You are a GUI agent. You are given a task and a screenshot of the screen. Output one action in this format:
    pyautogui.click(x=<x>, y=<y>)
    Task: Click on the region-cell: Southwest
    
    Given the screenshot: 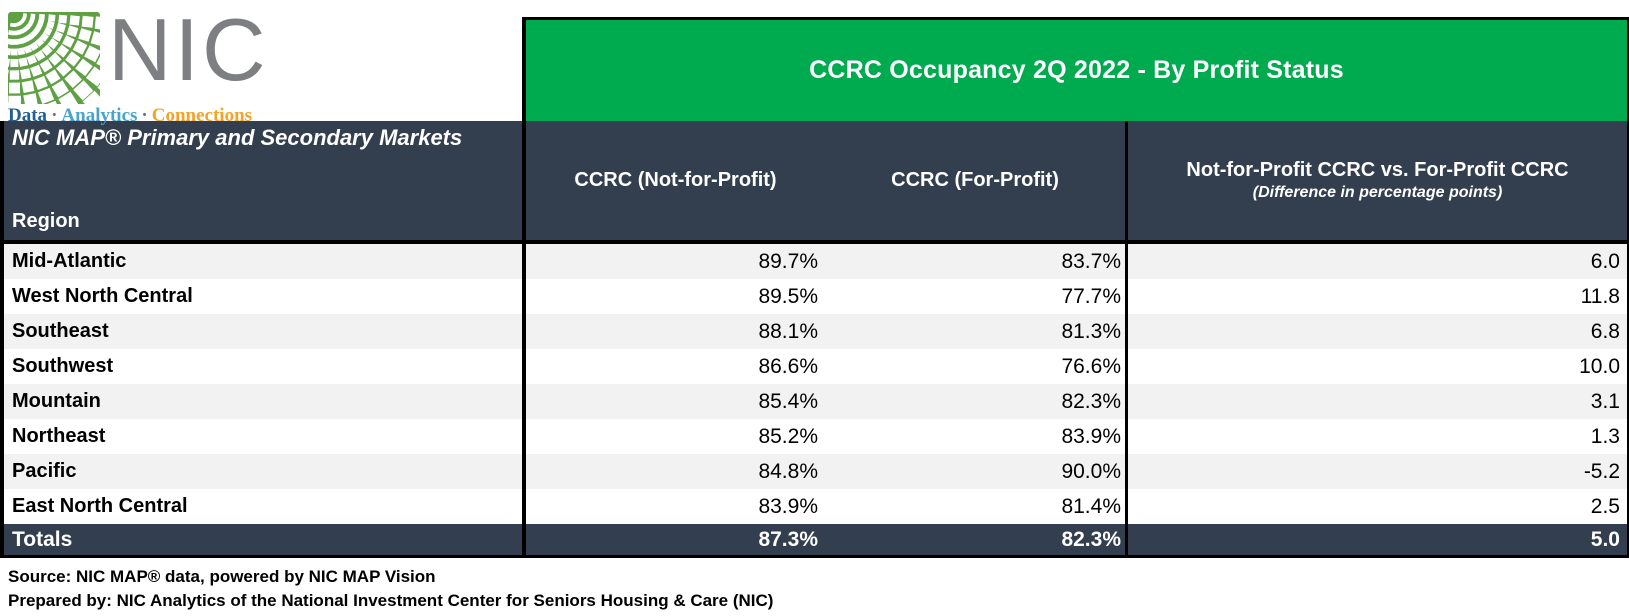 What is the action you would take?
    pyautogui.click(x=261, y=366)
    